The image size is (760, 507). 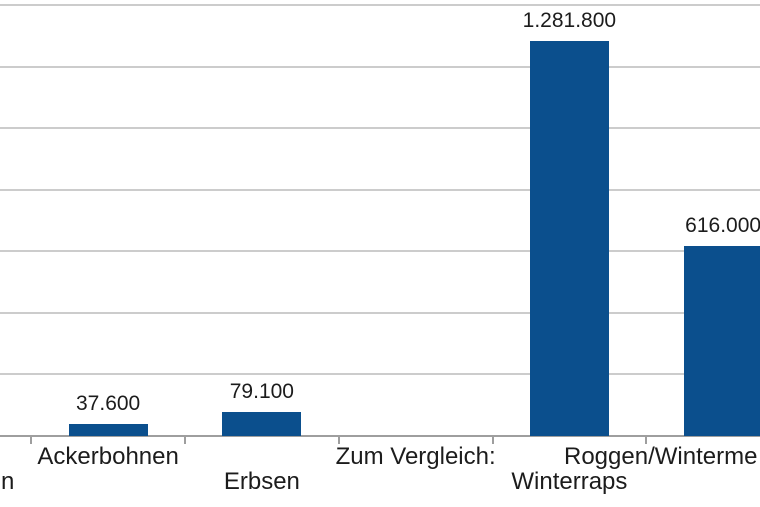 I want to click on bar-value-label: 79.100, so click(x=261, y=391).